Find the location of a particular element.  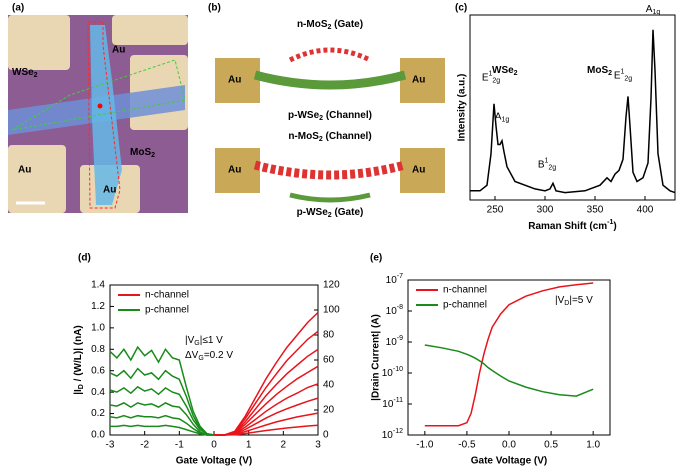

y-tick-label: 10⁻¹² is located at coordinates (392, 434).